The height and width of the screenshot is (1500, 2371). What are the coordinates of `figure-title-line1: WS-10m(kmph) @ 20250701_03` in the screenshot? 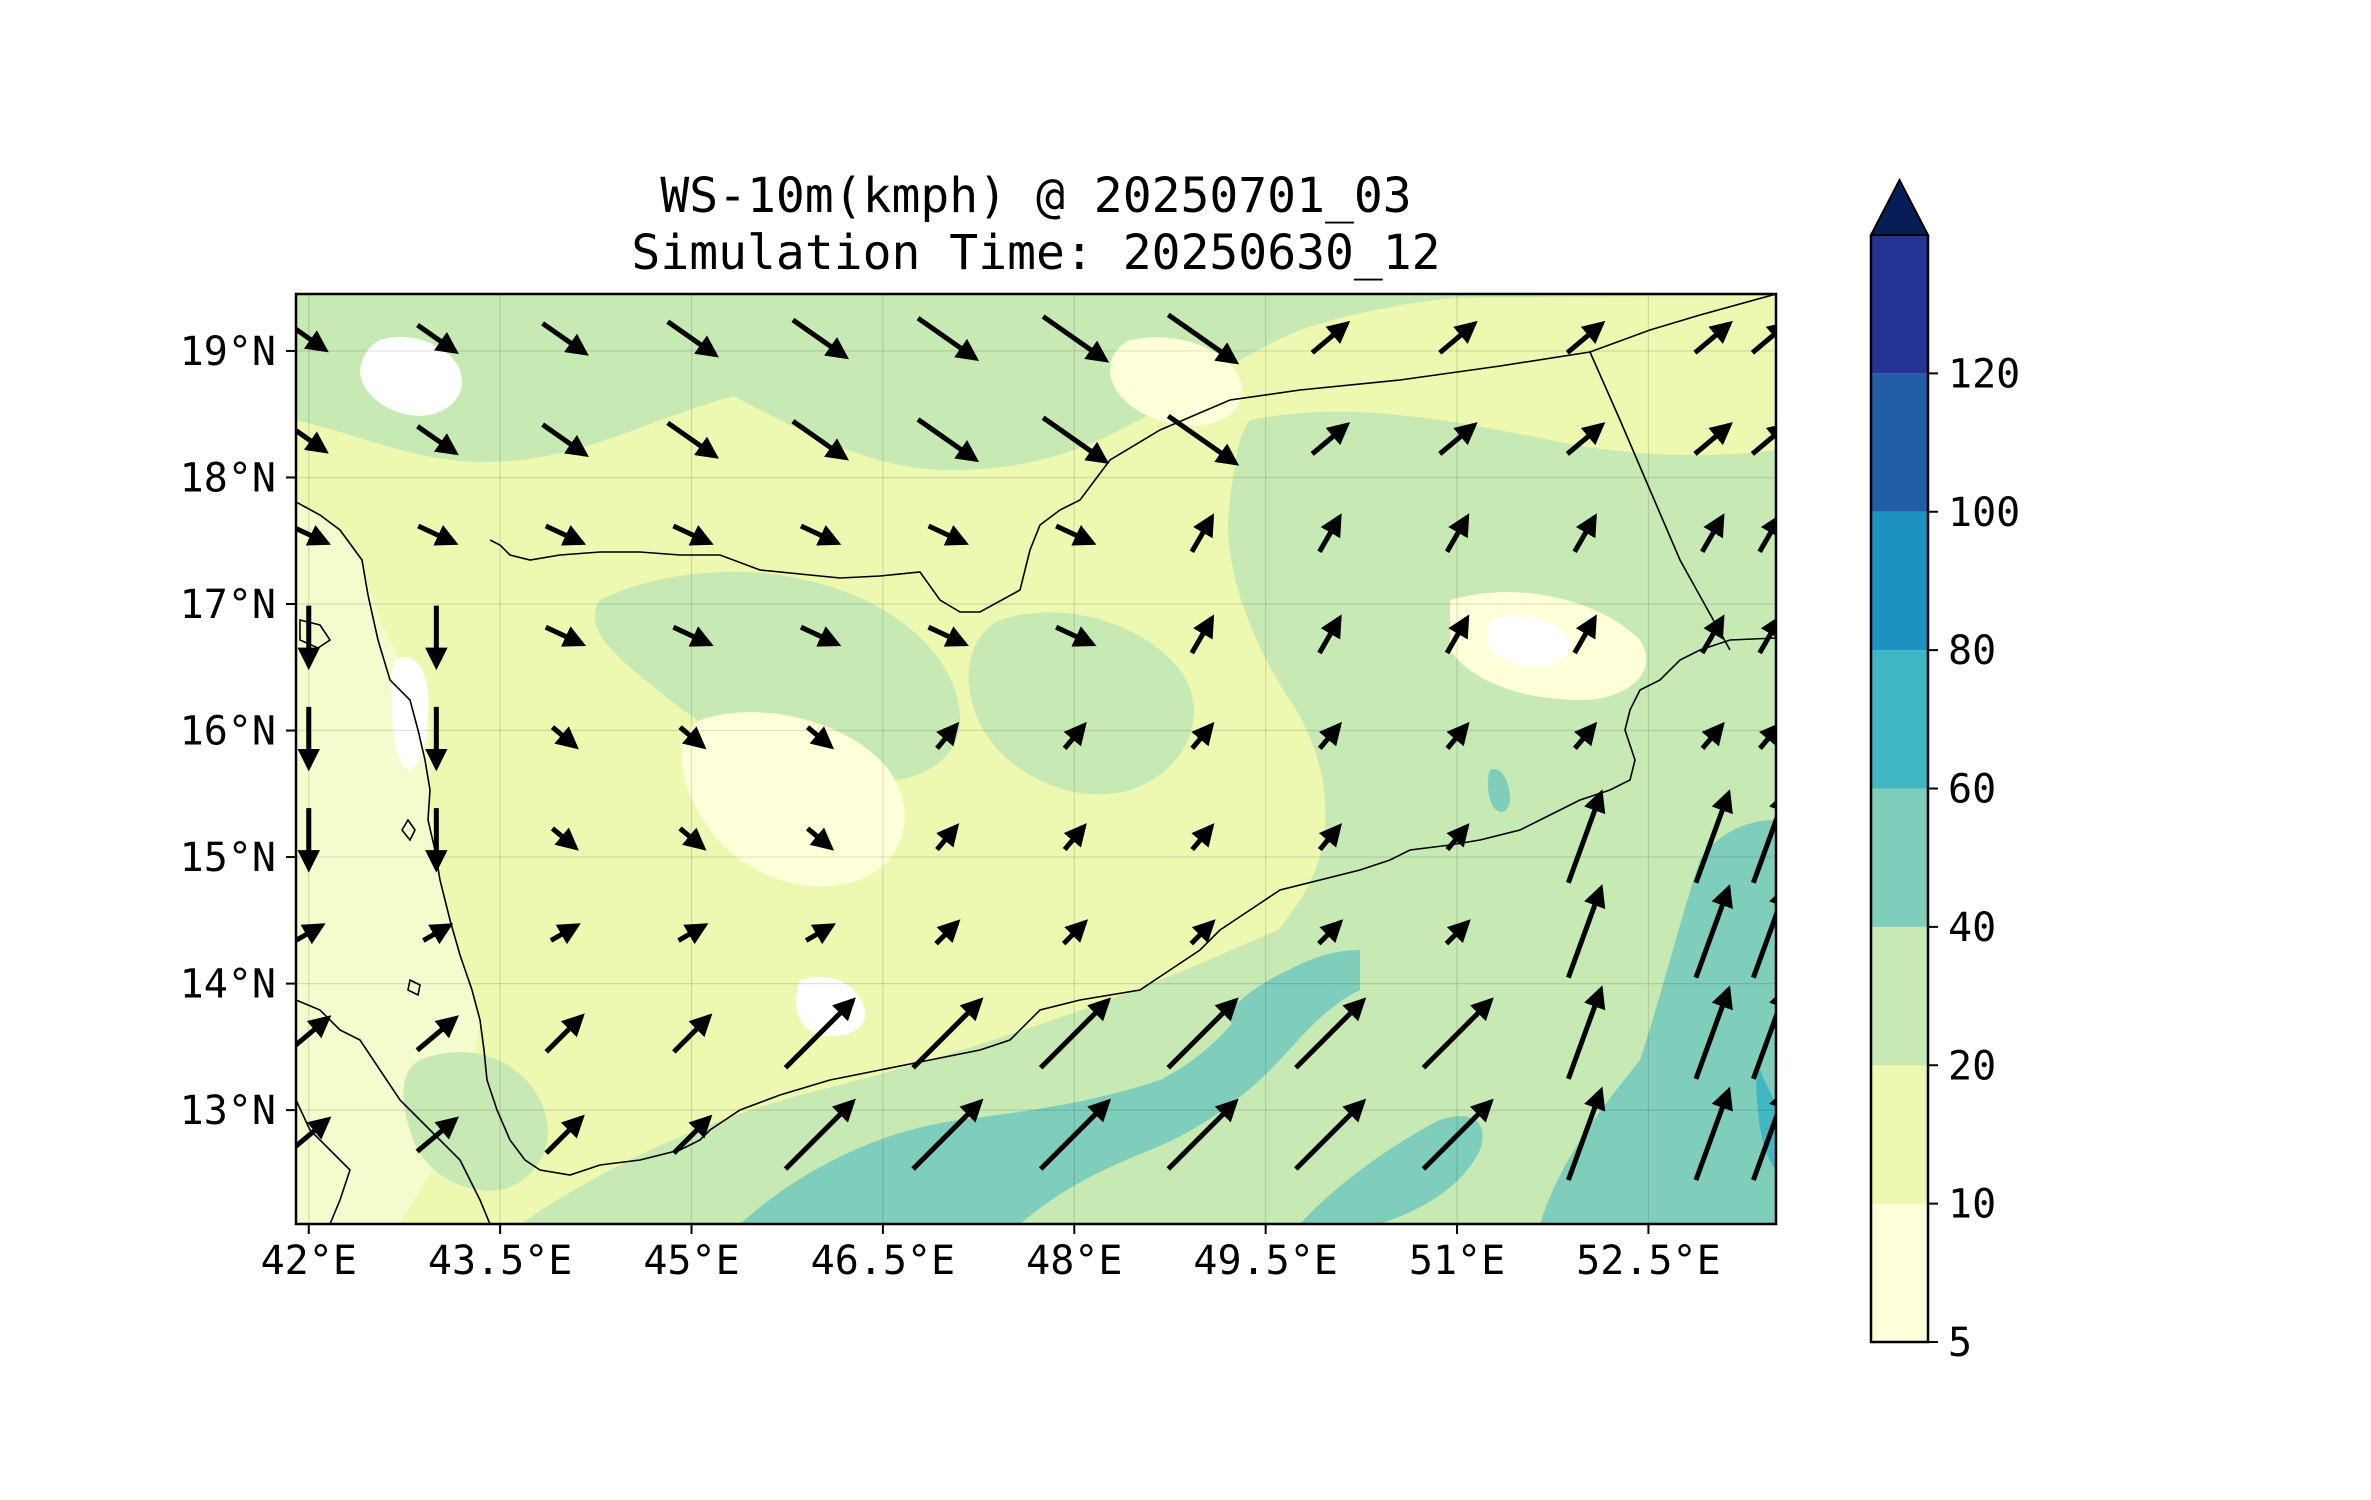 It's located at (1036, 196).